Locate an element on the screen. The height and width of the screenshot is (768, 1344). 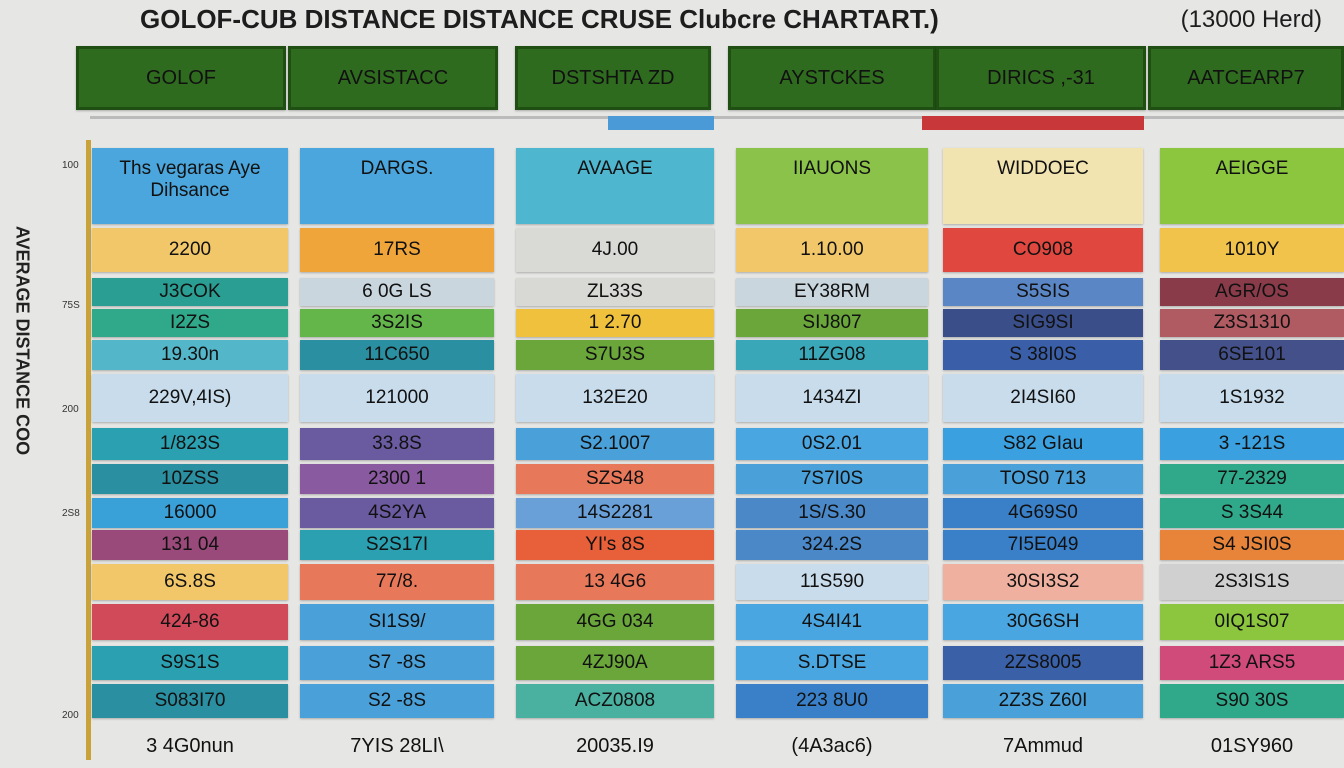
column-header: AVAAGE is located at coordinates (615, 186).